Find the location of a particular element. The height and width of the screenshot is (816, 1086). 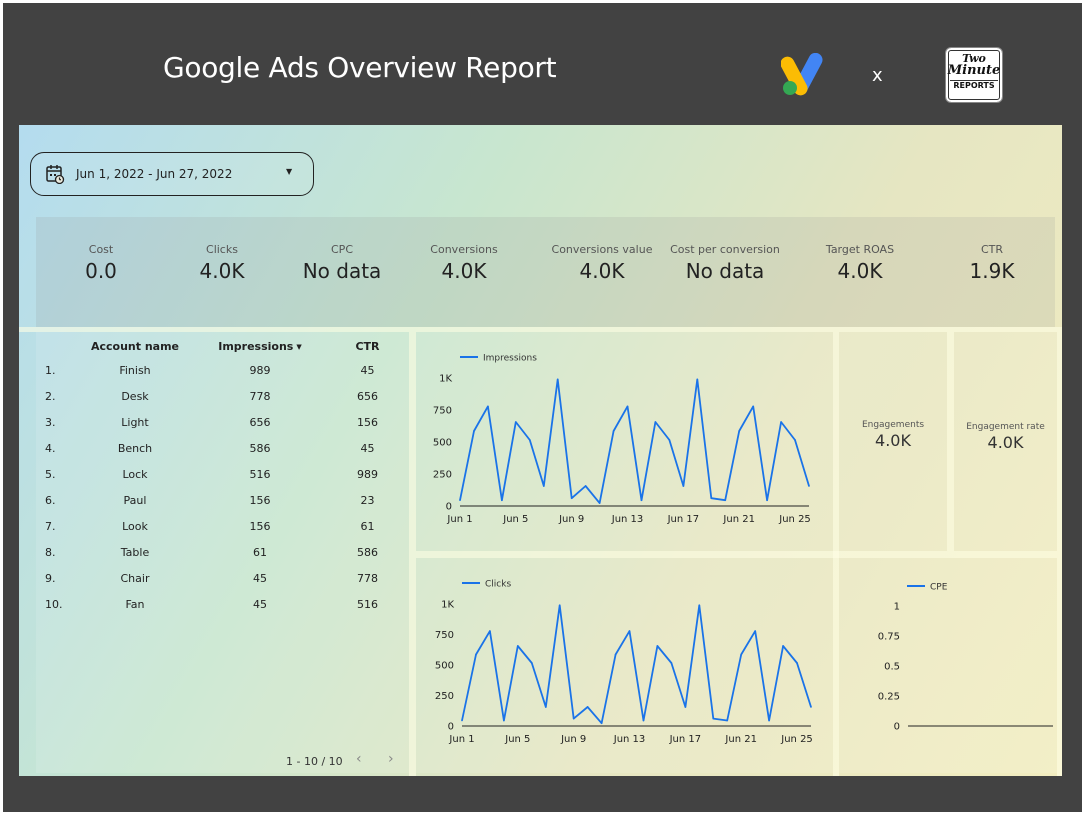

impressions-cell: 586 is located at coordinates (260, 448).